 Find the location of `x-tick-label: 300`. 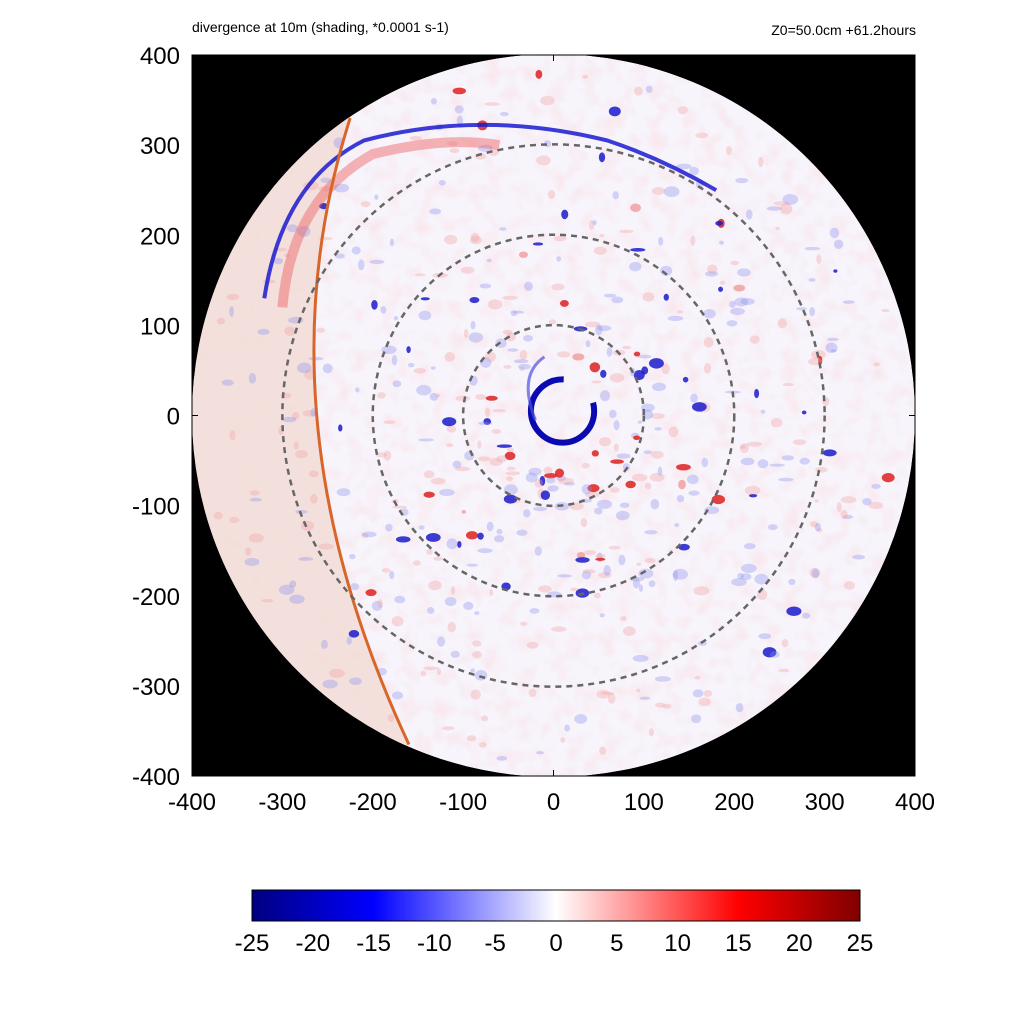

x-tick-label: 300 is located at coordinates (825, 802).